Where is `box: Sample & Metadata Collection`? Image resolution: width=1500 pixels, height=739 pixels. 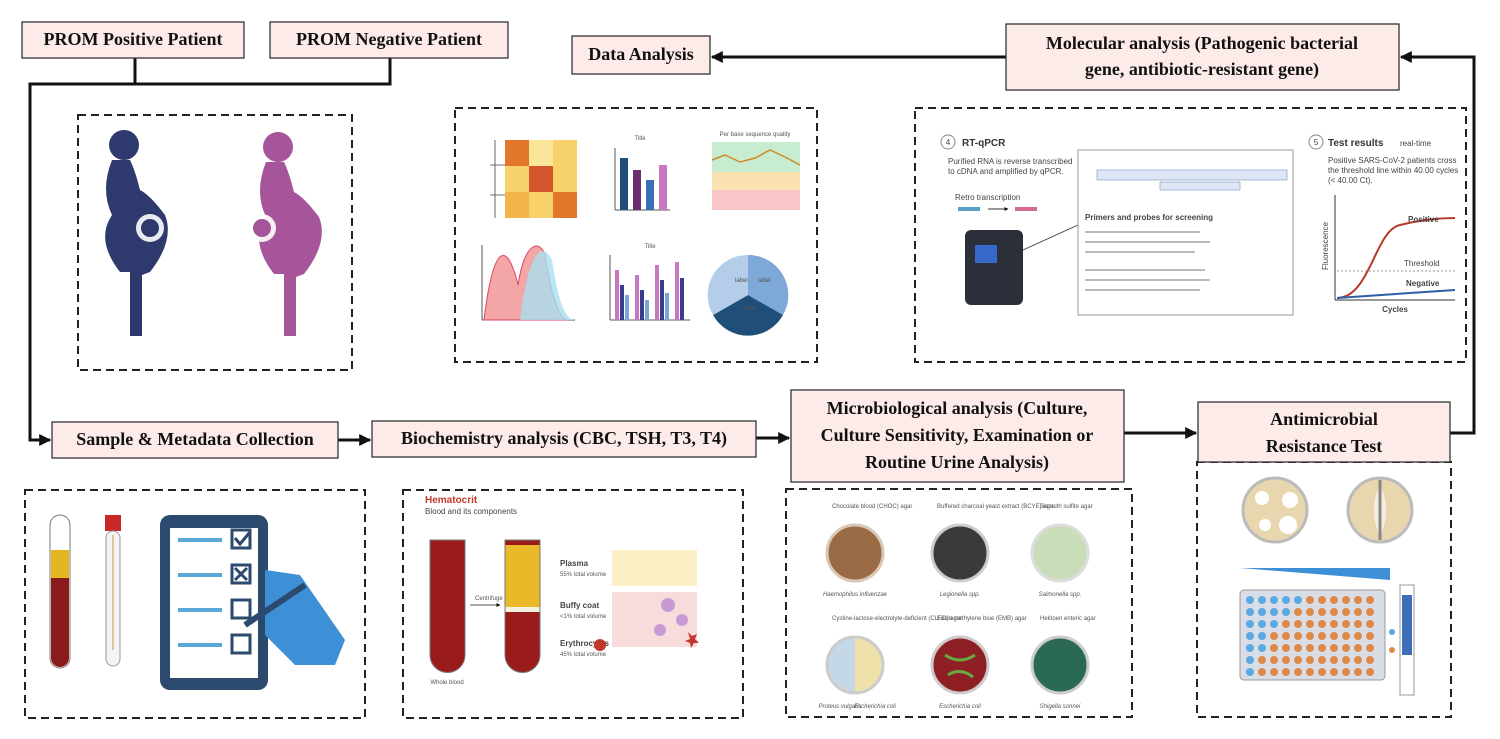 box: Sample & Metadata Collection is located at coordinates (195, 440).